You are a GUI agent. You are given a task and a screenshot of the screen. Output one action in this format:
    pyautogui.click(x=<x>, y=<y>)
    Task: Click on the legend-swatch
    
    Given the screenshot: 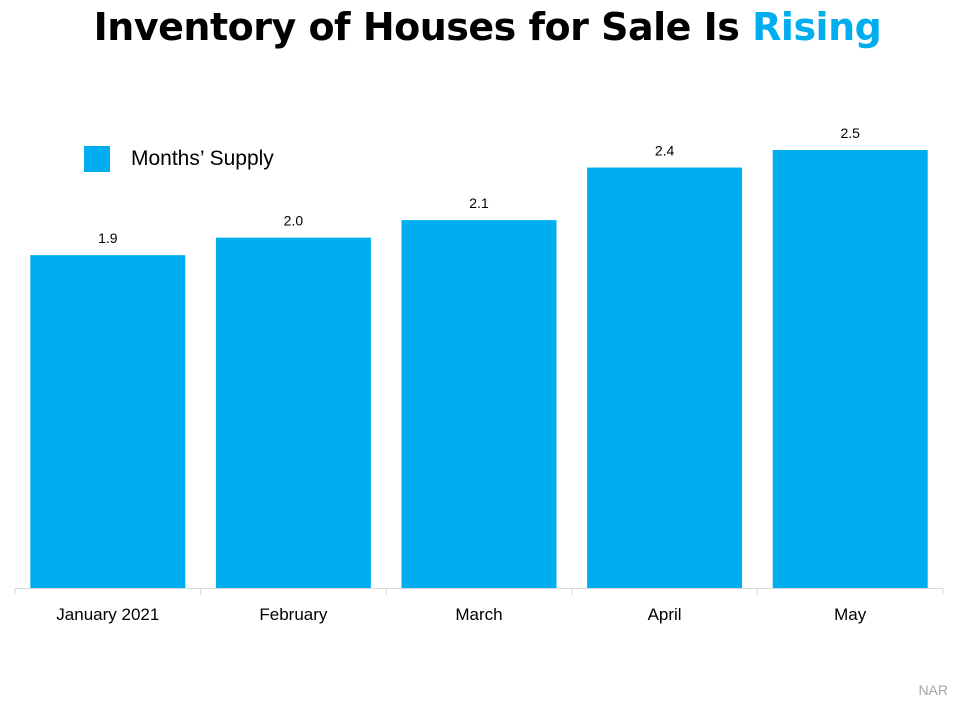 What is the action you would take?
    pyautogui.click(x=97, y=159)
    